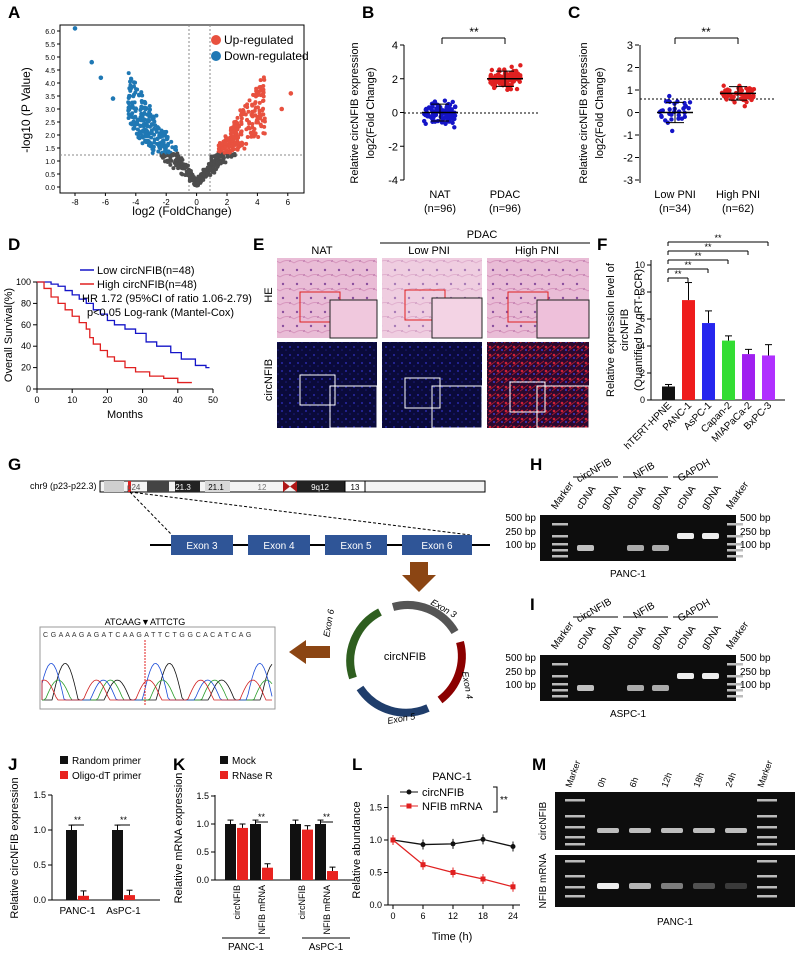 The image size is (801, 954). What do you see at coordinates (145, 622) in the screenshot?
I see `junction-seq: ATCAAG▼ATTCTG` at bounding box center [145, 622].